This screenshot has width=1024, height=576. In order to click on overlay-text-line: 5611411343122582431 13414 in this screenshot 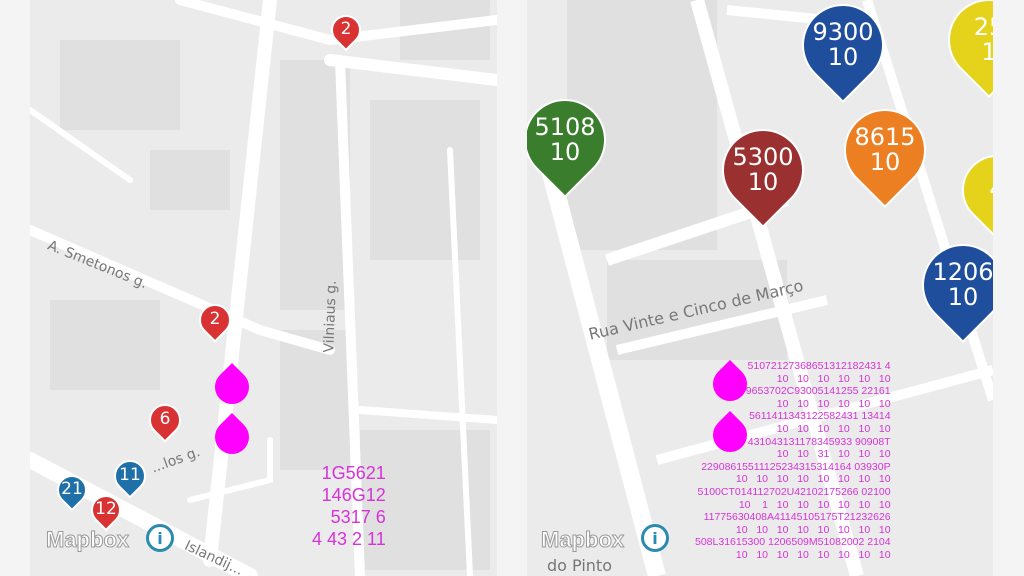, I will do `click(820, 416)`.